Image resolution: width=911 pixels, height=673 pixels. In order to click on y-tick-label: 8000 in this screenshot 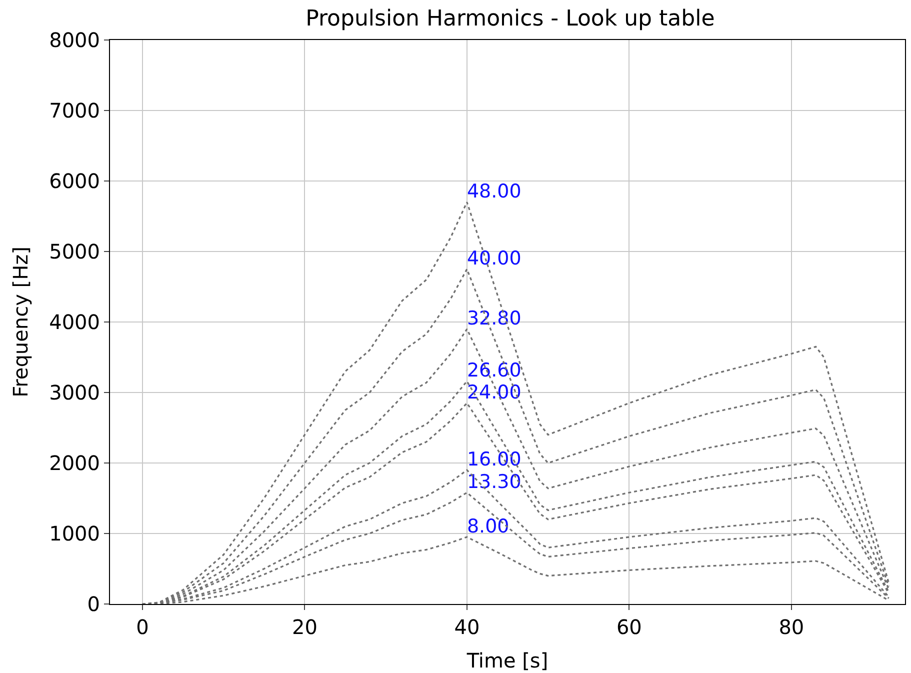, I will do `click(74, 40)`.